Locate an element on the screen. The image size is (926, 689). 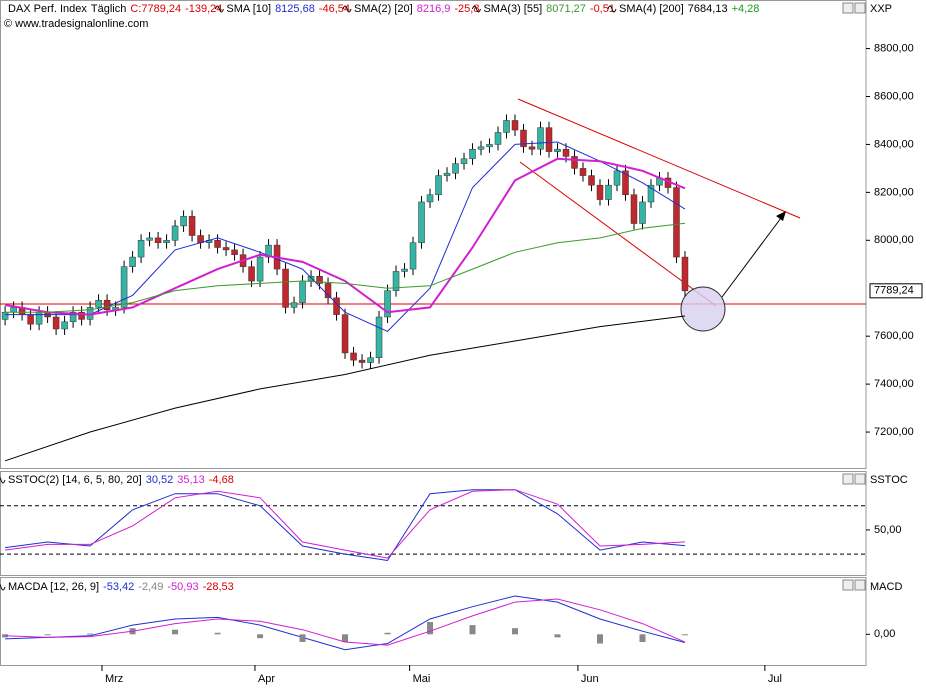
highlight-circle is located at coordinates (703, 309).